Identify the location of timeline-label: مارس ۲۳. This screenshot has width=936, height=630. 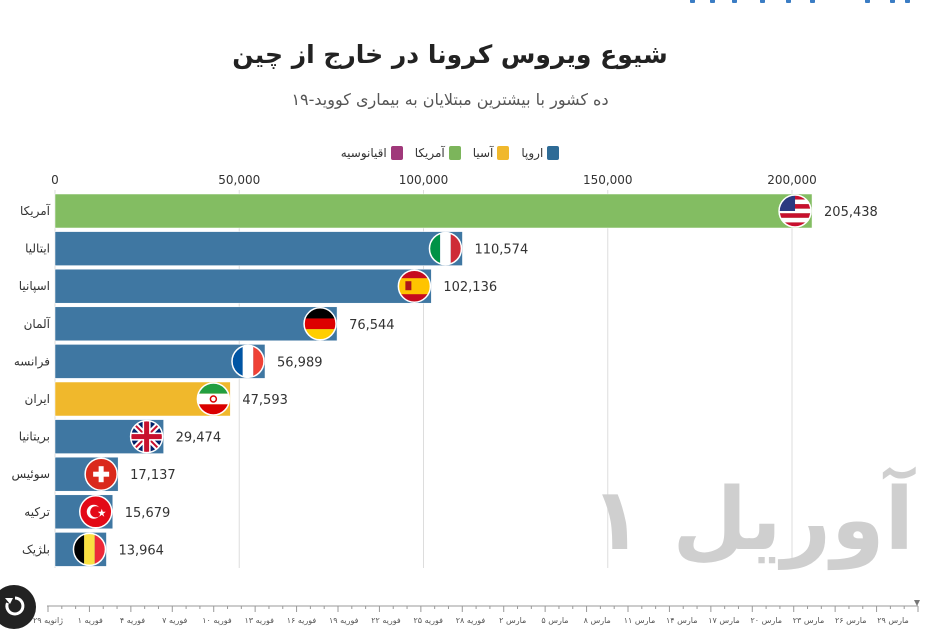
(809, 620).